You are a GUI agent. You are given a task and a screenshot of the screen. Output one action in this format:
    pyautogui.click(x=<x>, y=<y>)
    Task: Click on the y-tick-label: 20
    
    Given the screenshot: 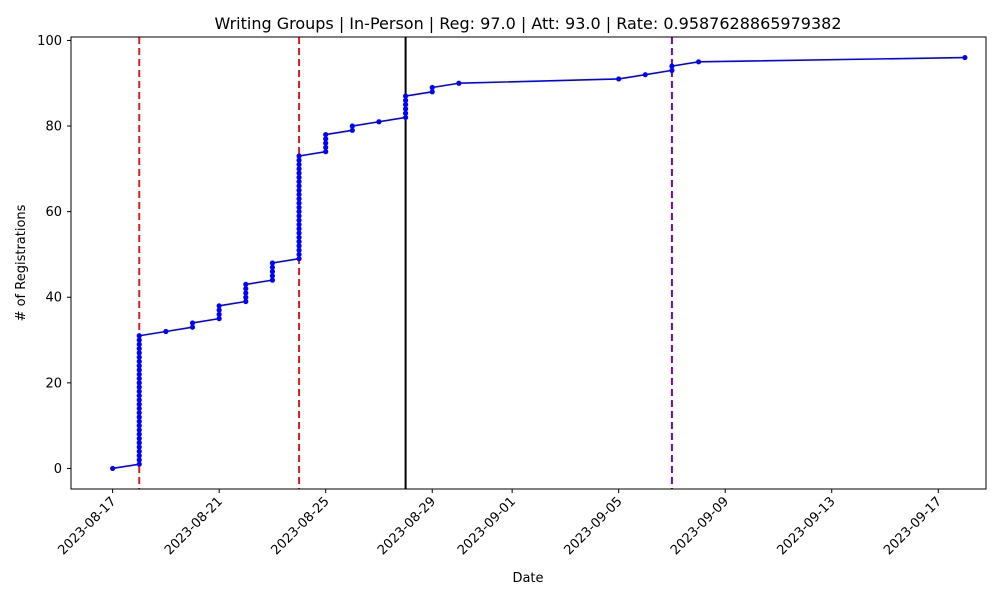 What is the action you would take?
    pyautogui.click(x=53, y=383)
    